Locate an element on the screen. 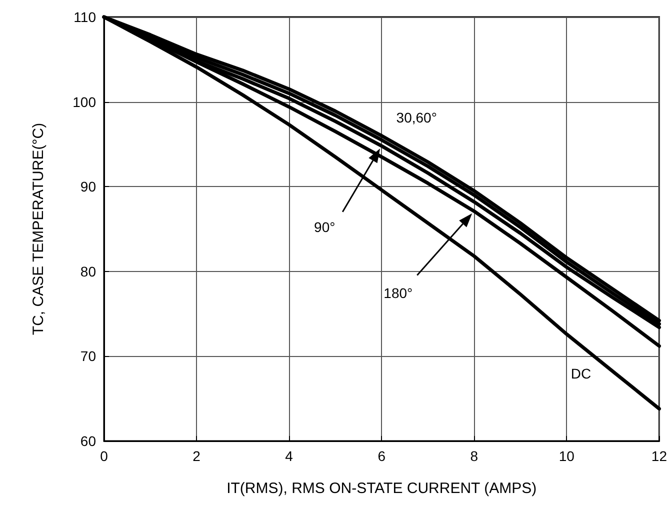 The width and height of the screenshot is (670, 506). y-tick-label: 70 is located at coordinates (88, 356).